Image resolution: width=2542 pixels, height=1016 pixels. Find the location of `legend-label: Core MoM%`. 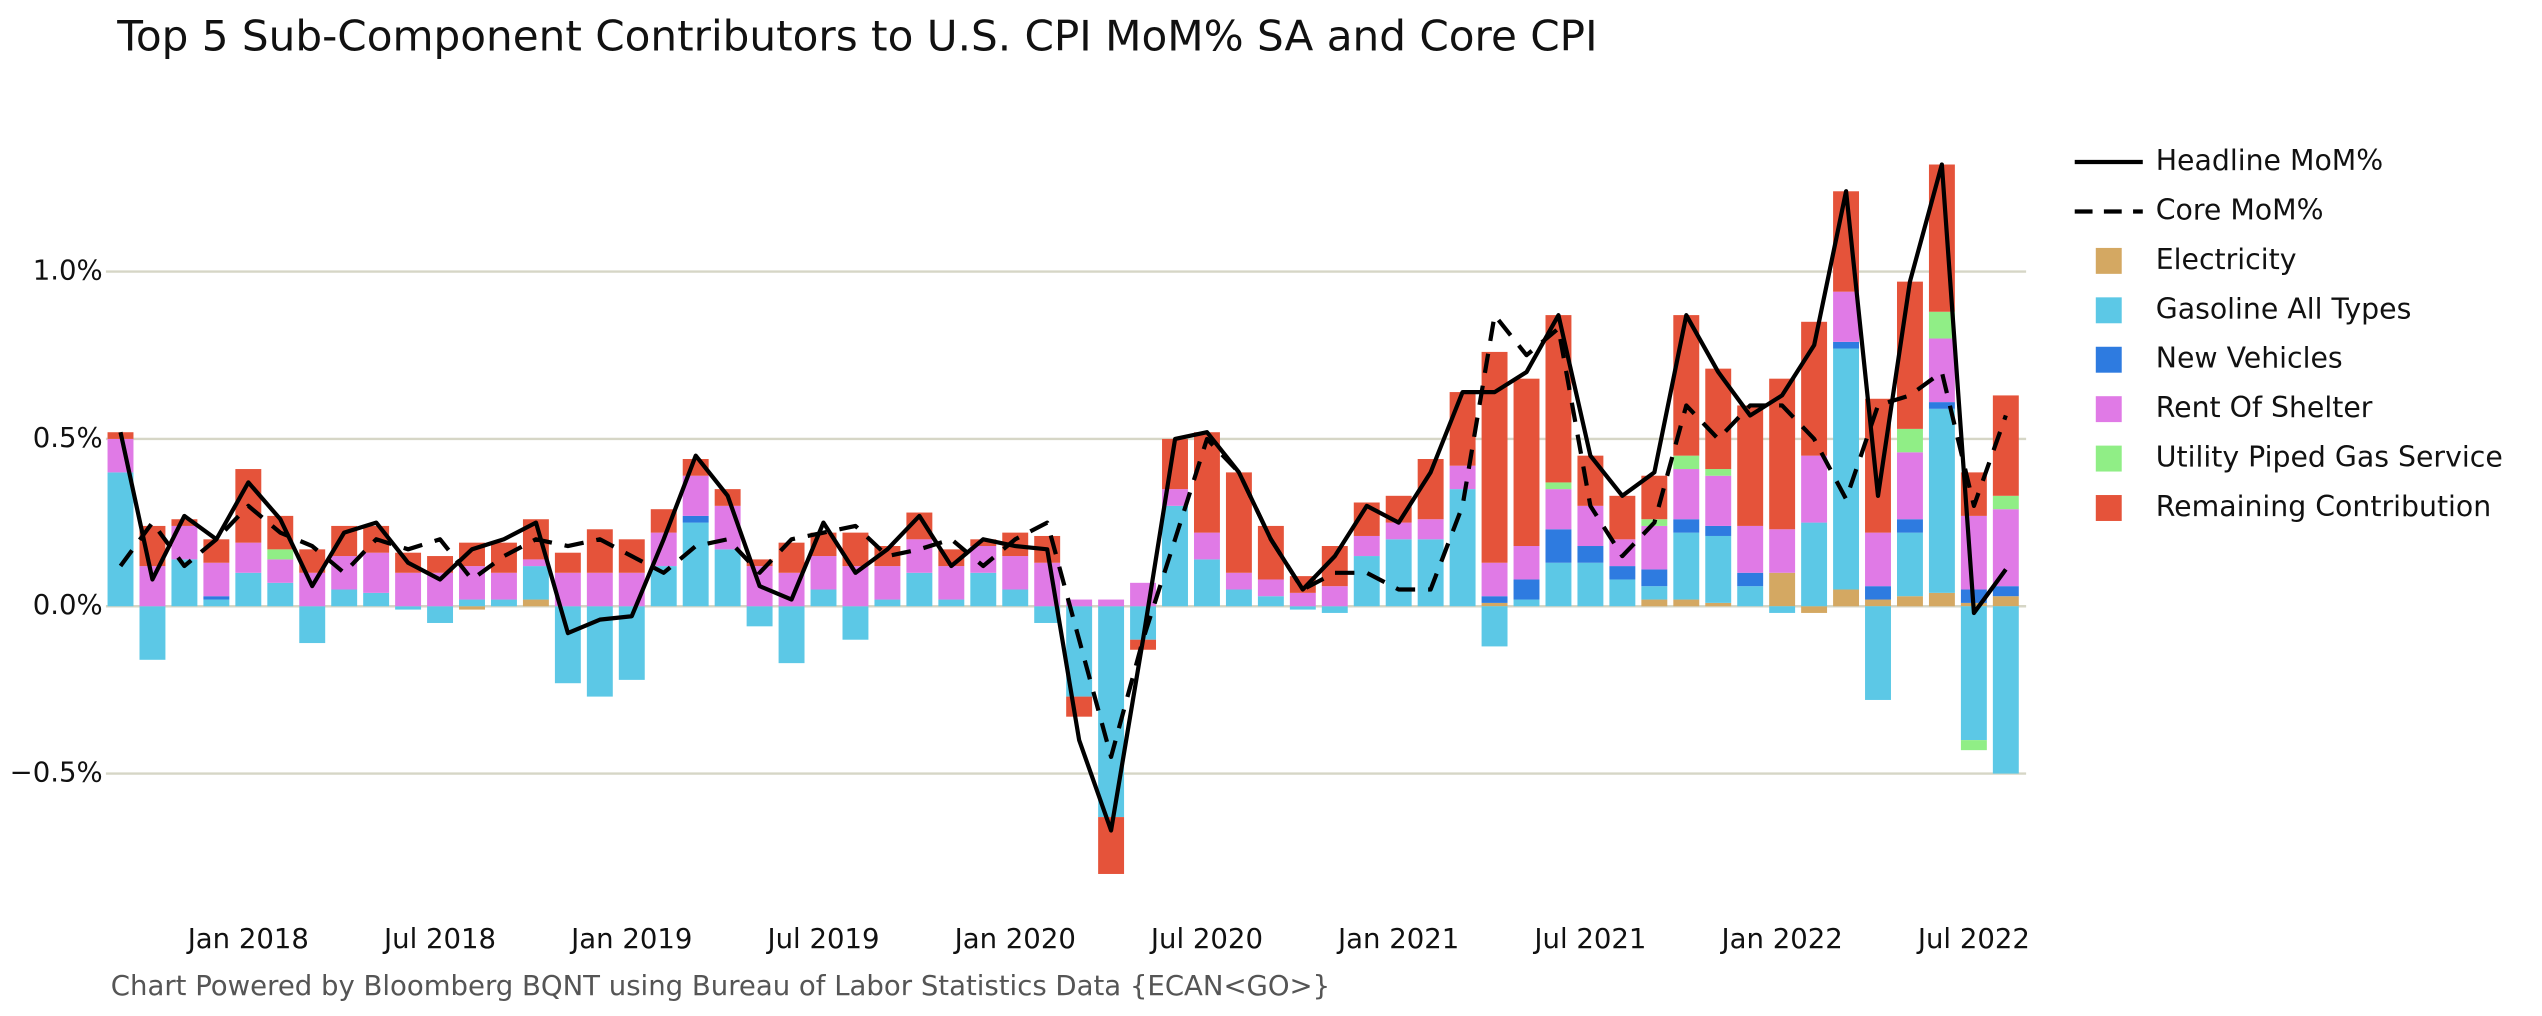

legend-label: Core MoM% is located at coordinates (2240, 209).